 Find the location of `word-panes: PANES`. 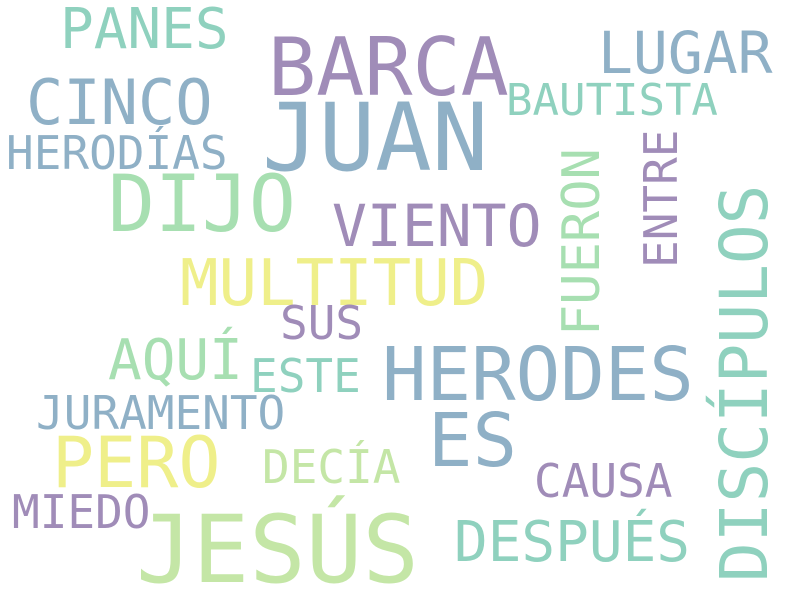

word-panes: PANES is located at coordinates (144, 31).